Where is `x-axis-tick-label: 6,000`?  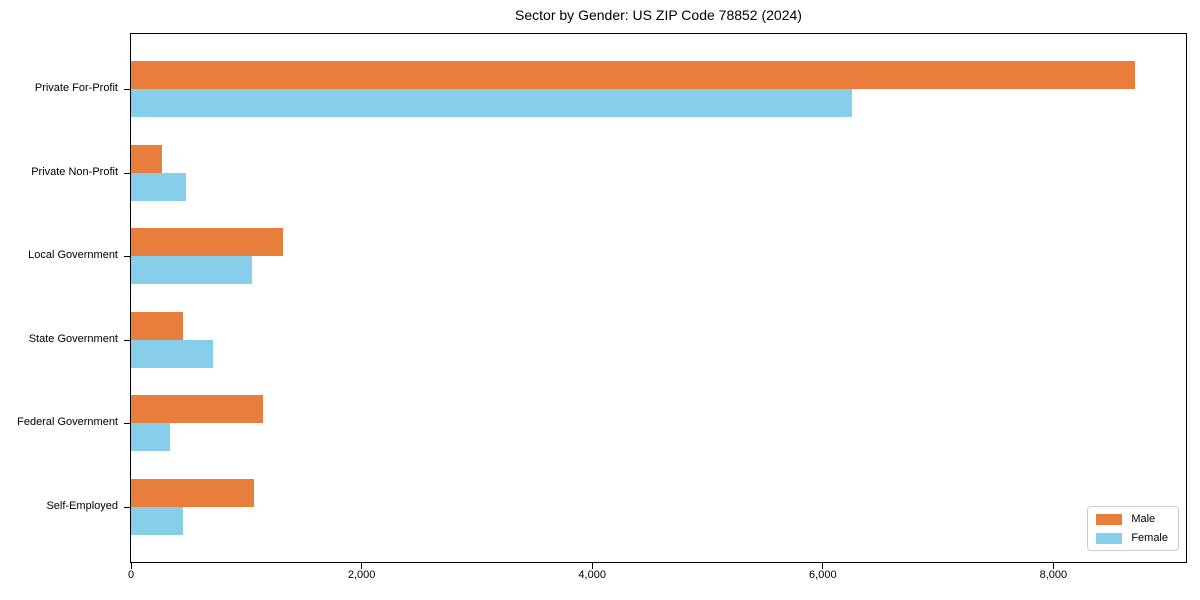
x-axis-tick-label: 6,000 is located at coordinates (823, 575).